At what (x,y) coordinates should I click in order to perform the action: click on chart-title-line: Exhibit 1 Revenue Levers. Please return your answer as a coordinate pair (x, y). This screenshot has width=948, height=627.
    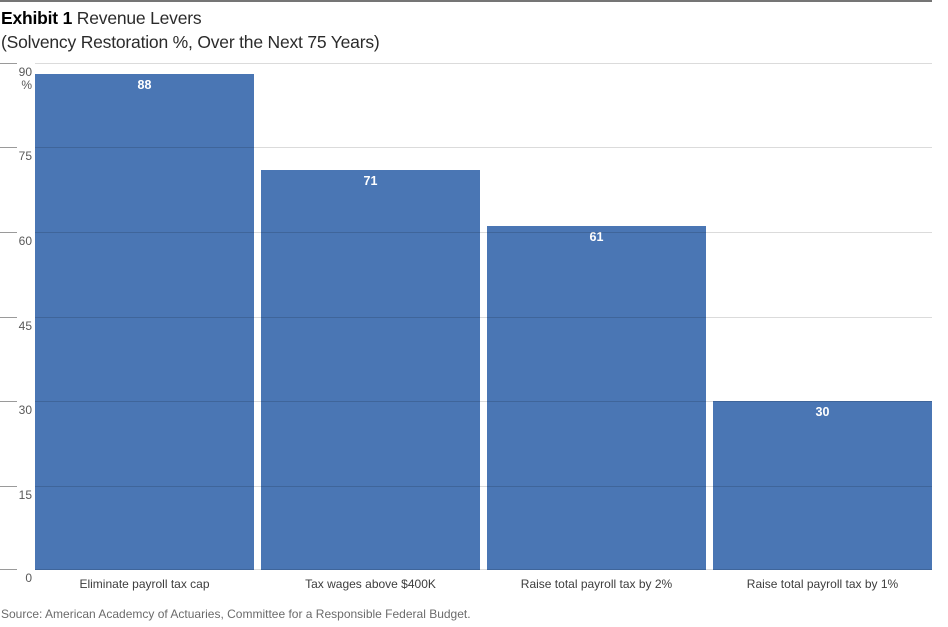
    Looking at the image, I should click on (467, 18).